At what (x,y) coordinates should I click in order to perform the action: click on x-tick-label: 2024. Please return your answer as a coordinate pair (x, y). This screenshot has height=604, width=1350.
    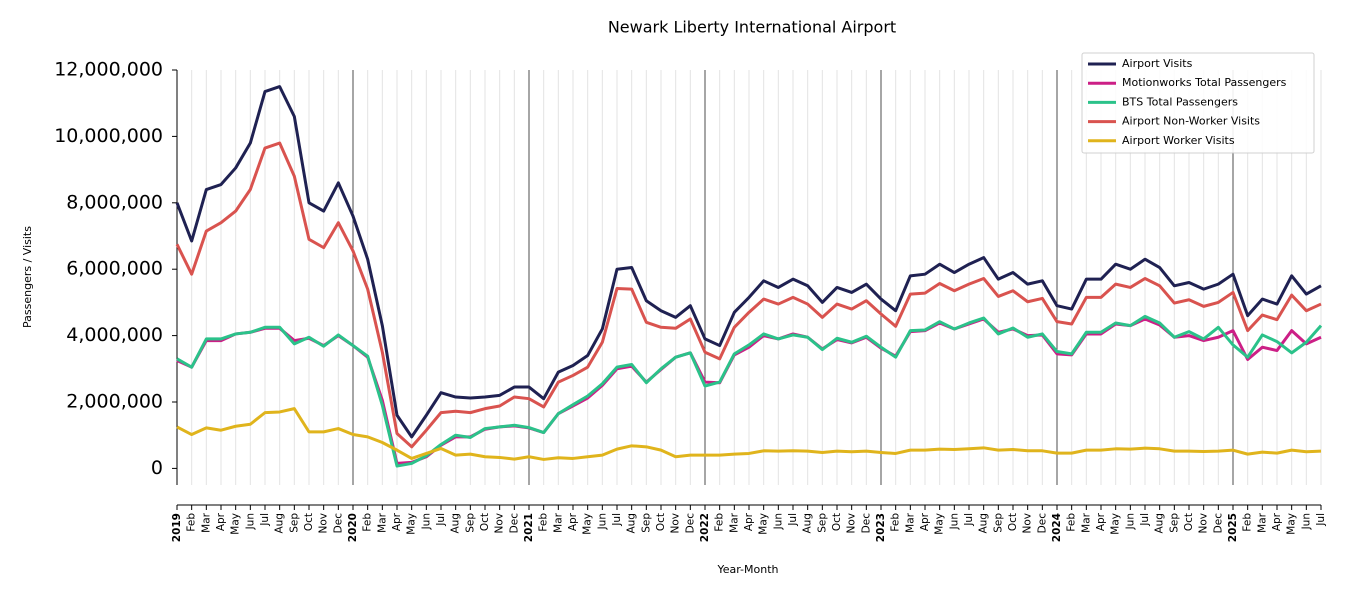
    Looking at the image, I should click on (1057, 527).